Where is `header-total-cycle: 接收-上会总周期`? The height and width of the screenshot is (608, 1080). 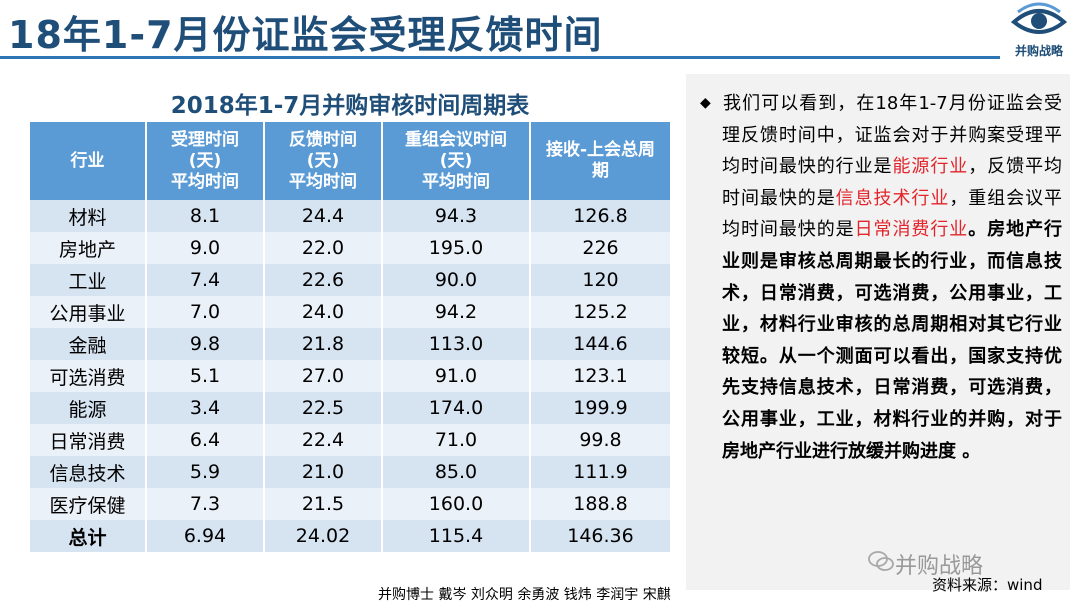 header-total-cycle: 接收-上会总周期 is located at coordinates (600, 161).